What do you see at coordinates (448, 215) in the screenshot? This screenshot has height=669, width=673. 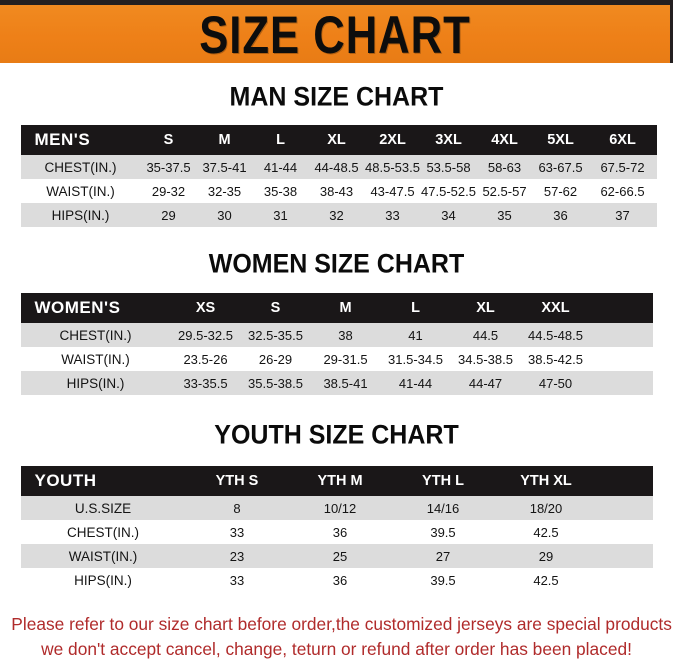 I see `man-cell-2-5: 34` at bounding box center [448, 215].